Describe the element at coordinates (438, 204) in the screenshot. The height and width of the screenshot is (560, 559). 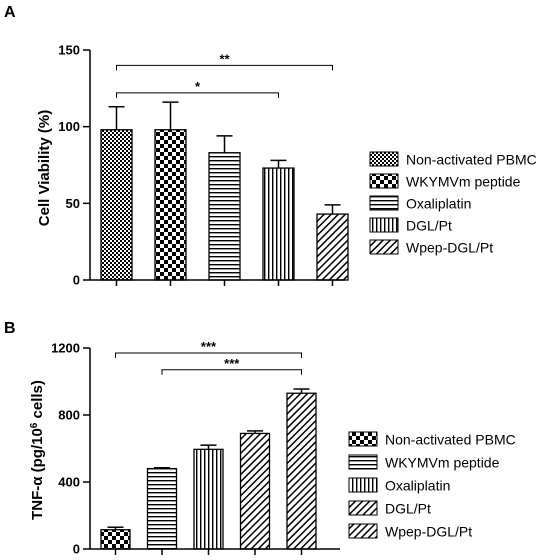
I see `panel-a-legend-label-2: Oxaliplatin` at that location.